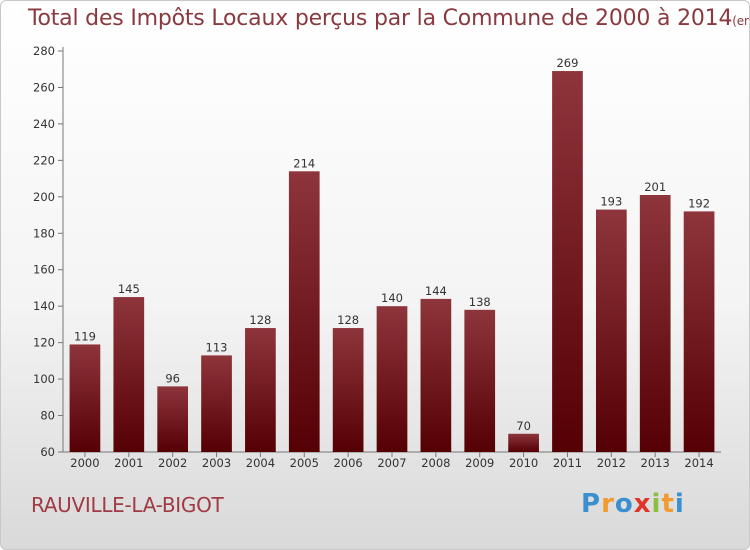 The height and width of the screenshot is (550, 750). I want to click on bar-2007, so click(392, 379).